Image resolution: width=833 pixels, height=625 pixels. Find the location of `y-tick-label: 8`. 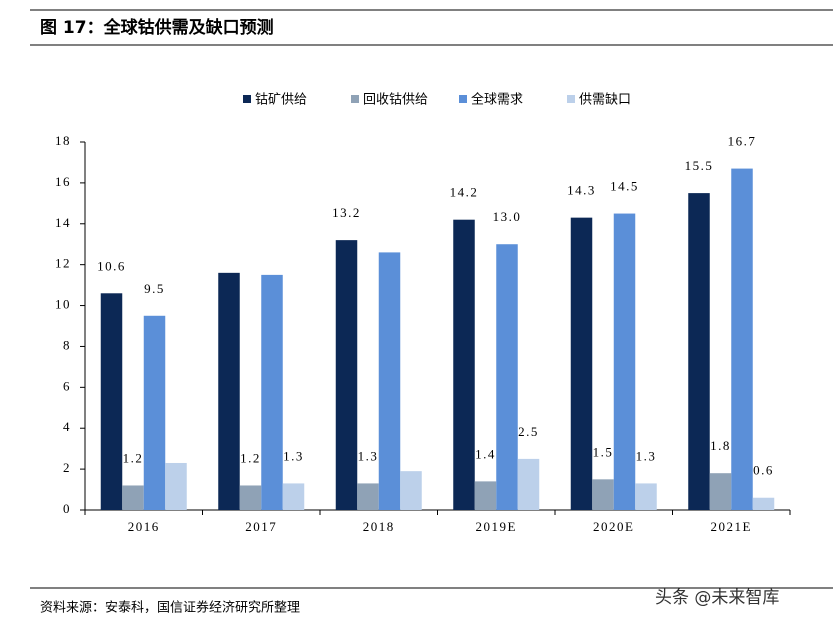

y-tick-label: 8 is located at coordinates (67, 344).